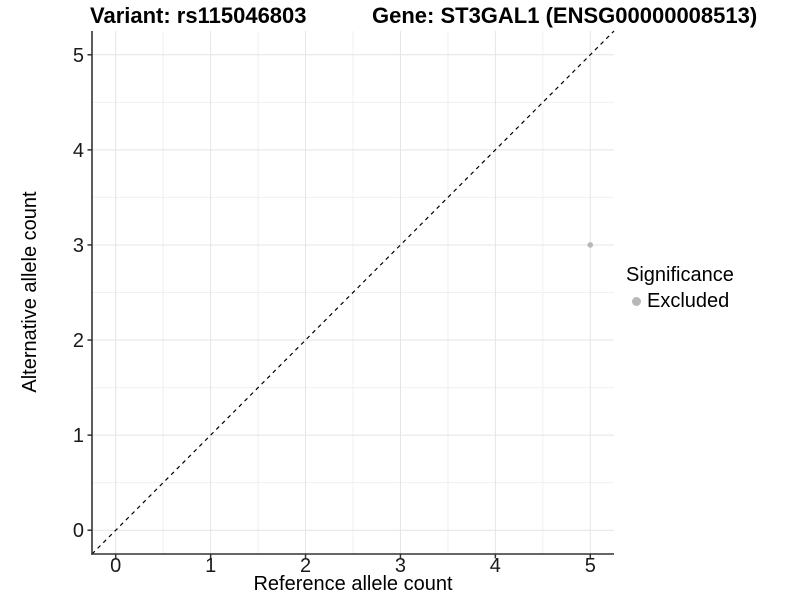 Image resolution: width=800 pixels, height=600 pixels. I want to click on legend-item: Excluded, so click(680, 301).